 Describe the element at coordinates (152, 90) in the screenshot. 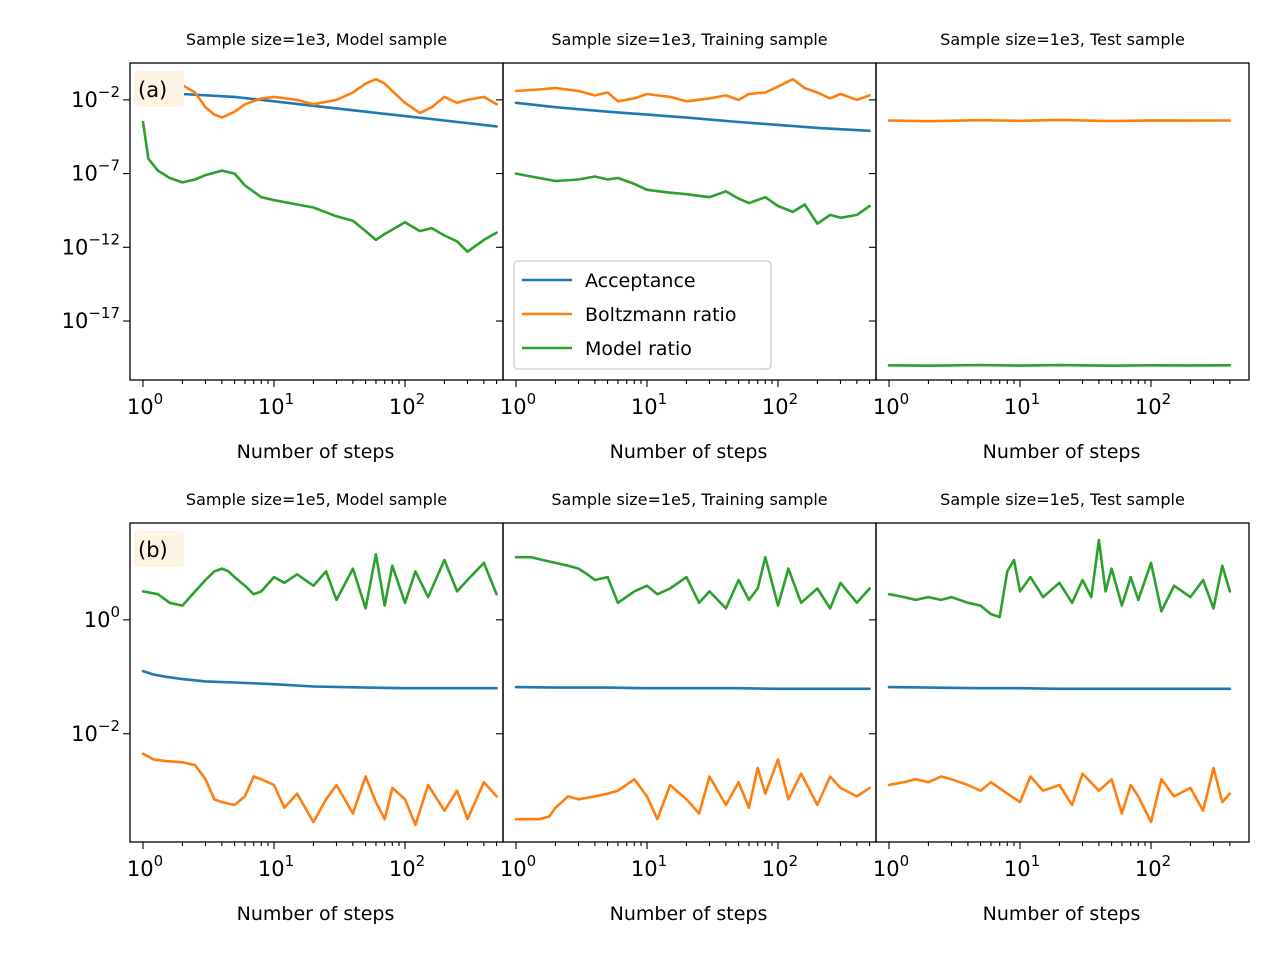

I see `panel-label: (a)` at that location.